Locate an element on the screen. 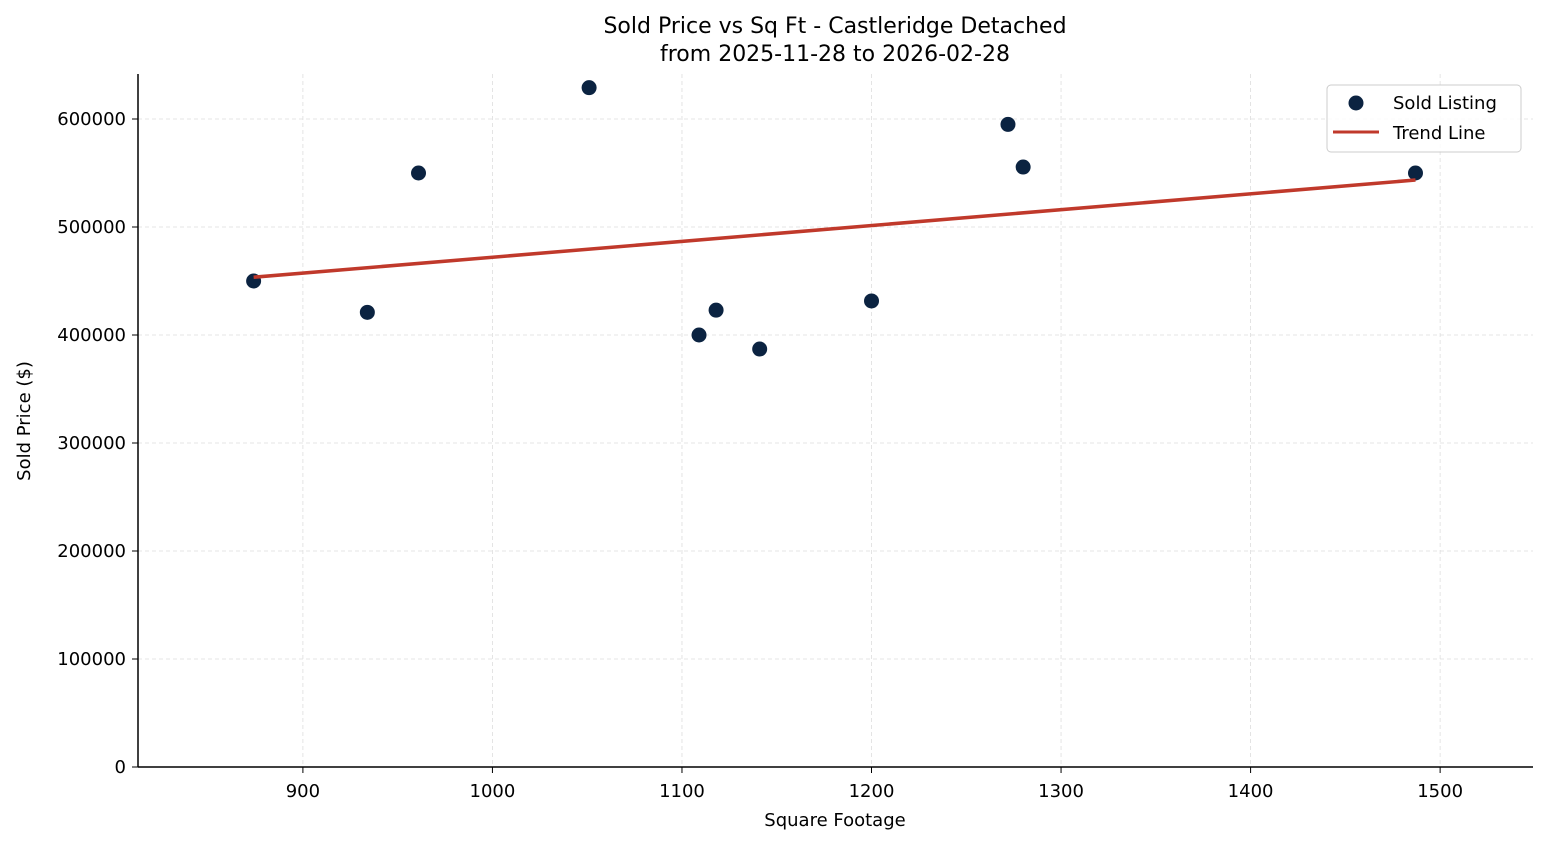  y-tick-label: 200000 is located at coordinates (91, 551).